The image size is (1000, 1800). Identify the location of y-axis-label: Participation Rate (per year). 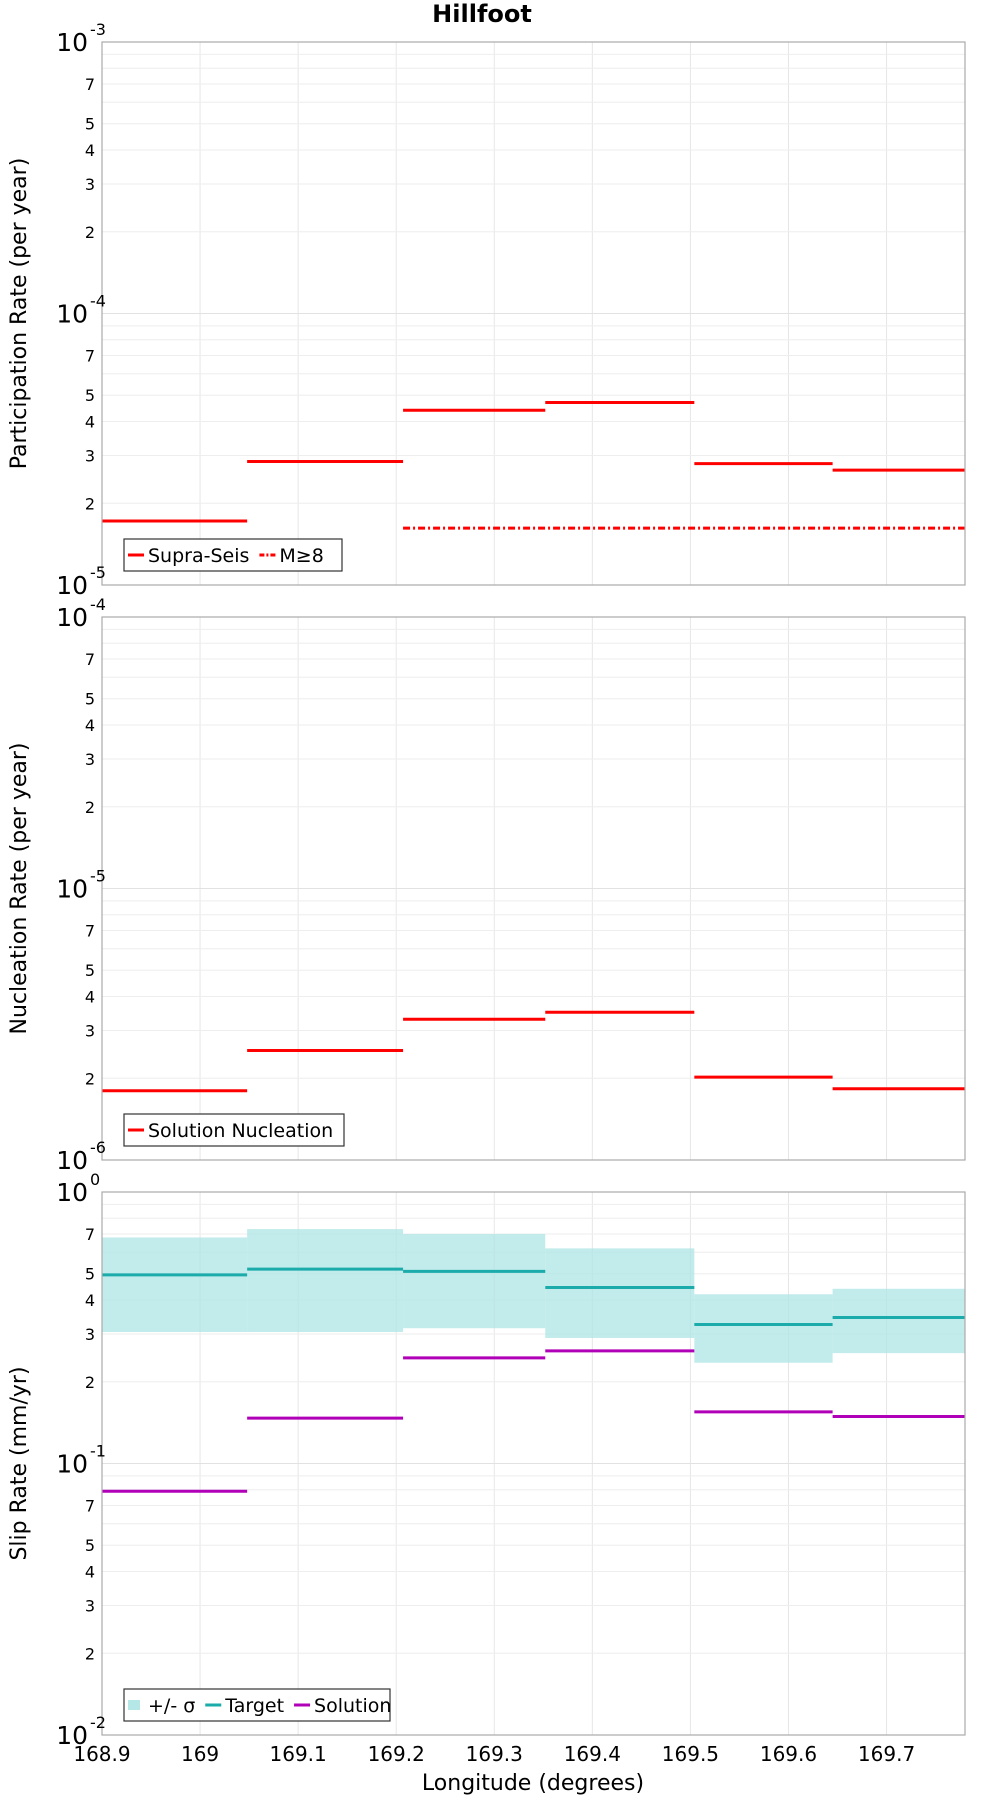
(19, 314).